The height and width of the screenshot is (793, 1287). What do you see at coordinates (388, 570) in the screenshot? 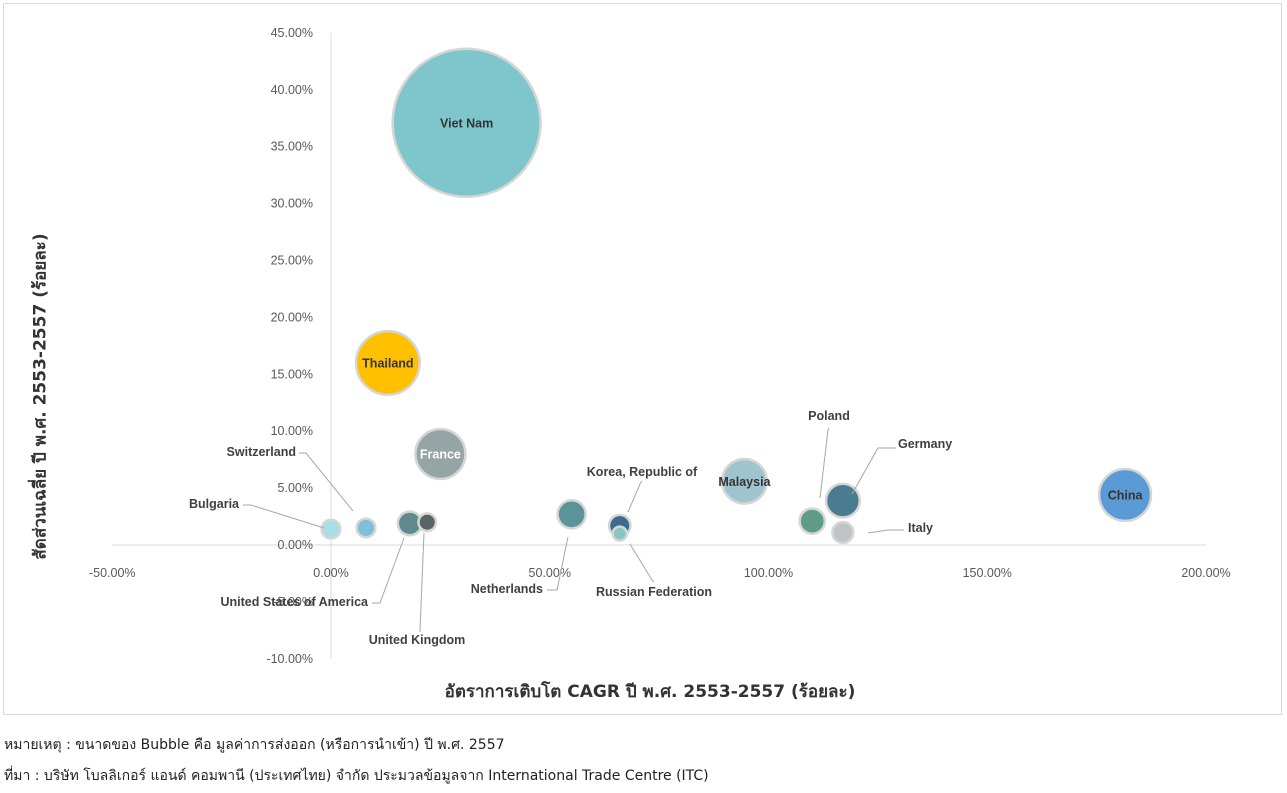
I see `leader-line-united-states-of-america` at bounding box center [388, 570].